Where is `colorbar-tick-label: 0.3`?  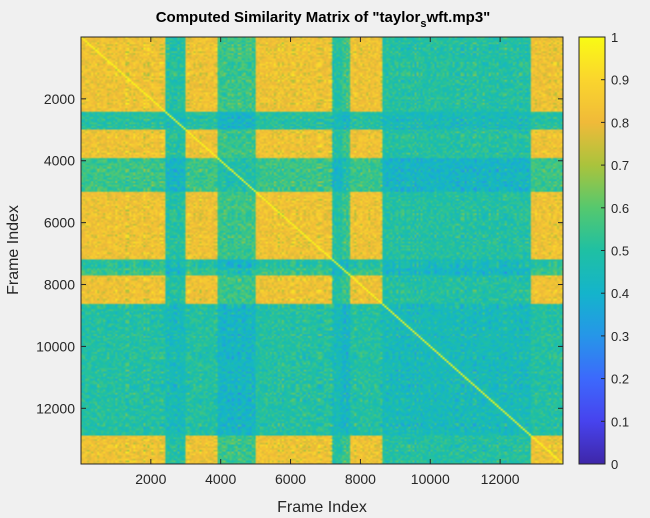 colorbar-tick-label: 0.3 is located at coordinates (620, 336).